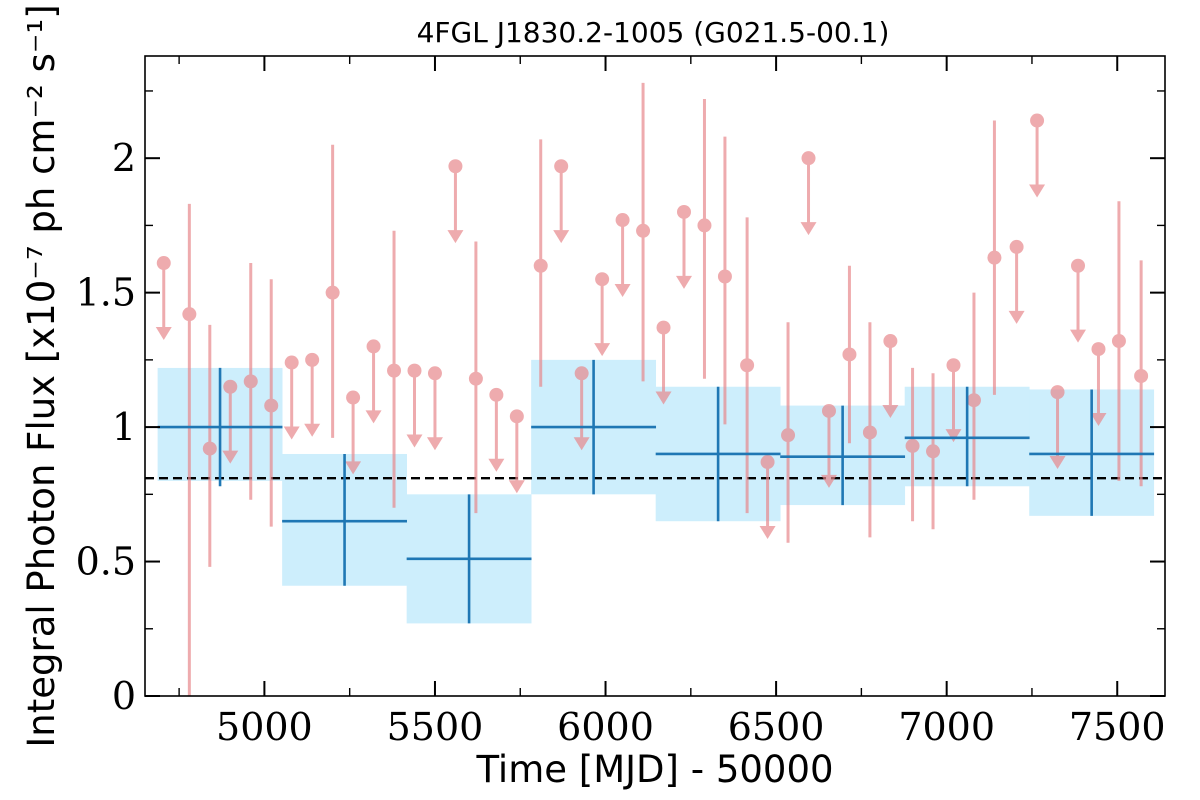 This screenshot has width=1200, height=800. Describe the element at coordinates (124, 696) in the screenshot. I see `y-tick-label-0: 0` at that location.